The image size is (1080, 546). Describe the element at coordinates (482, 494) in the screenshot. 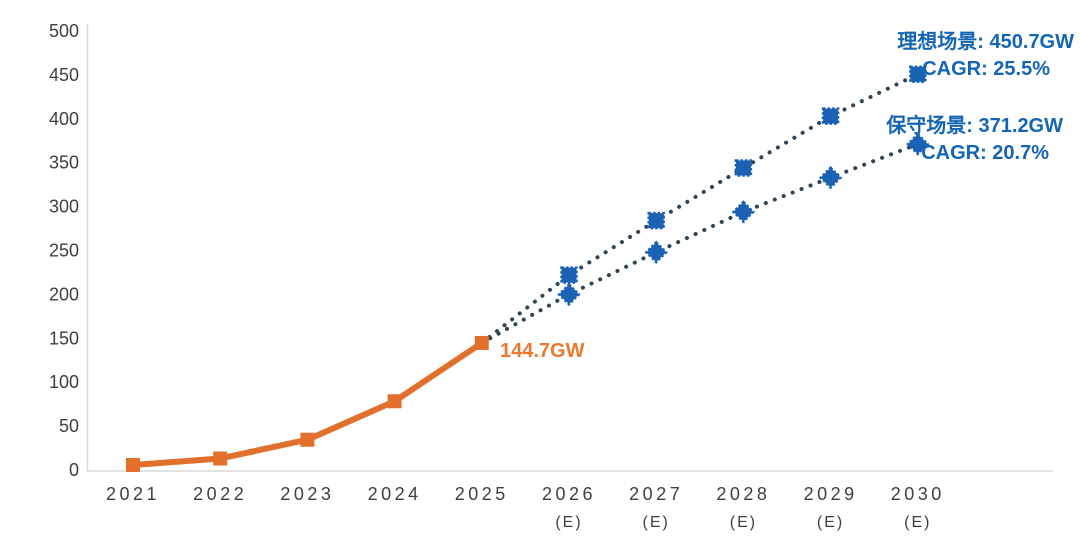

I see `x-tick-label: 2025` at that location.